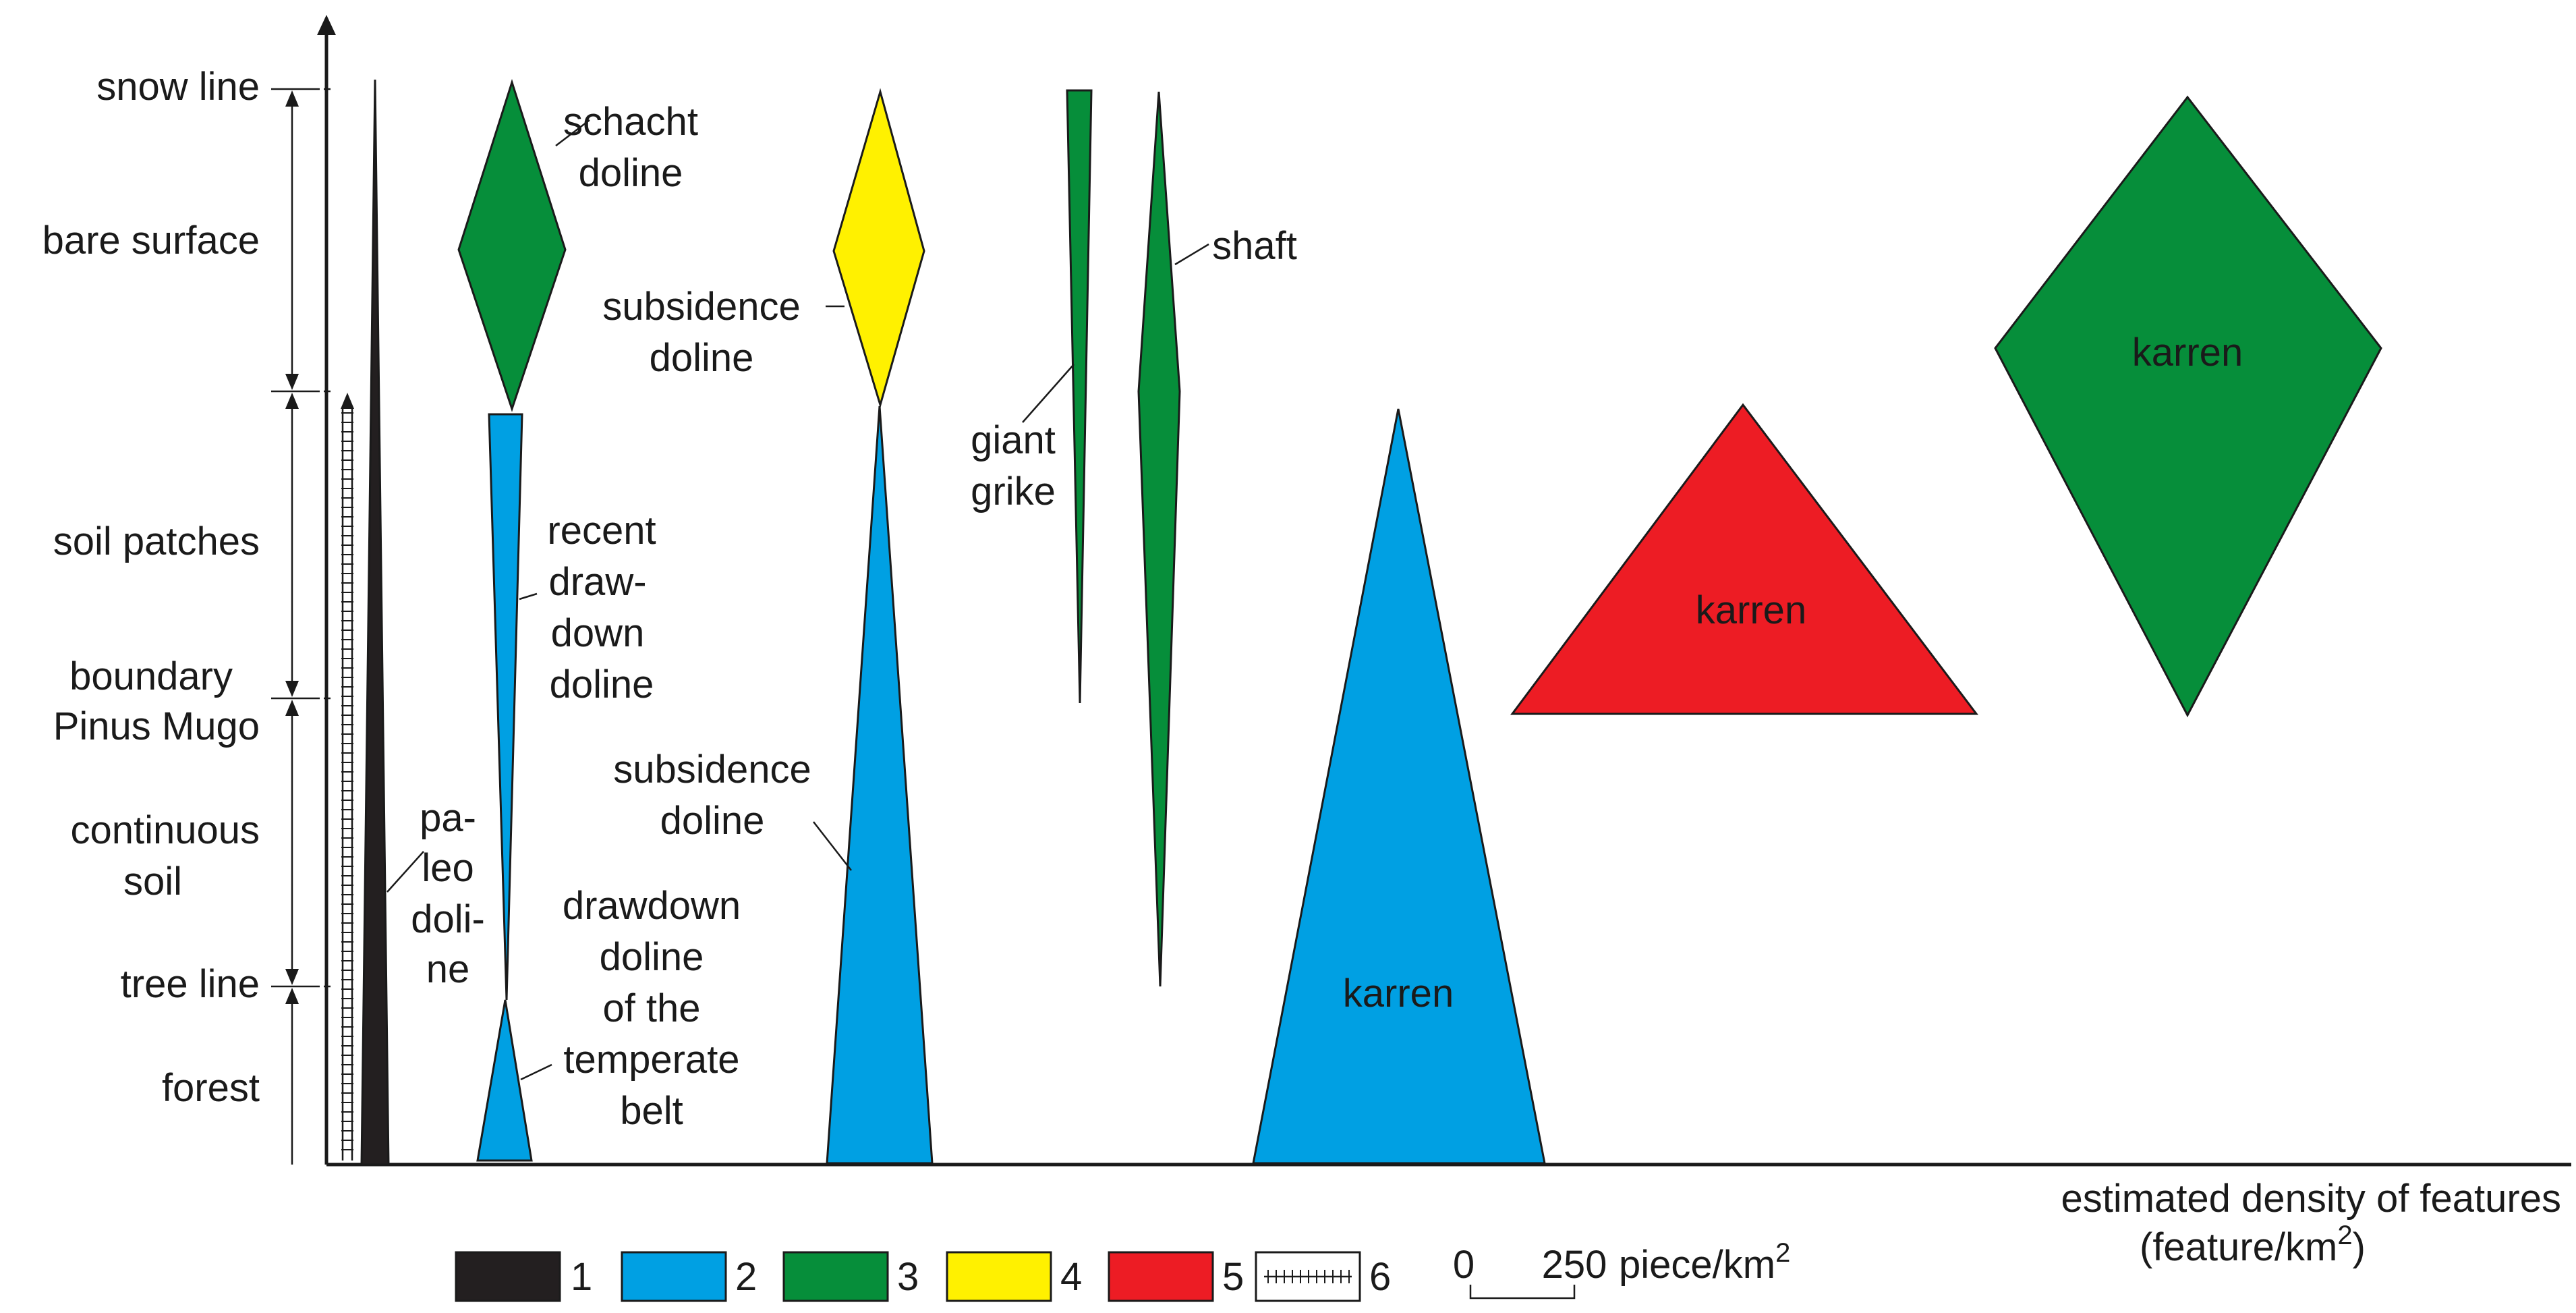 This screenshot has height=1313, width=2576. I want to click on label-paleo-1: pa-, so click(448, 818).